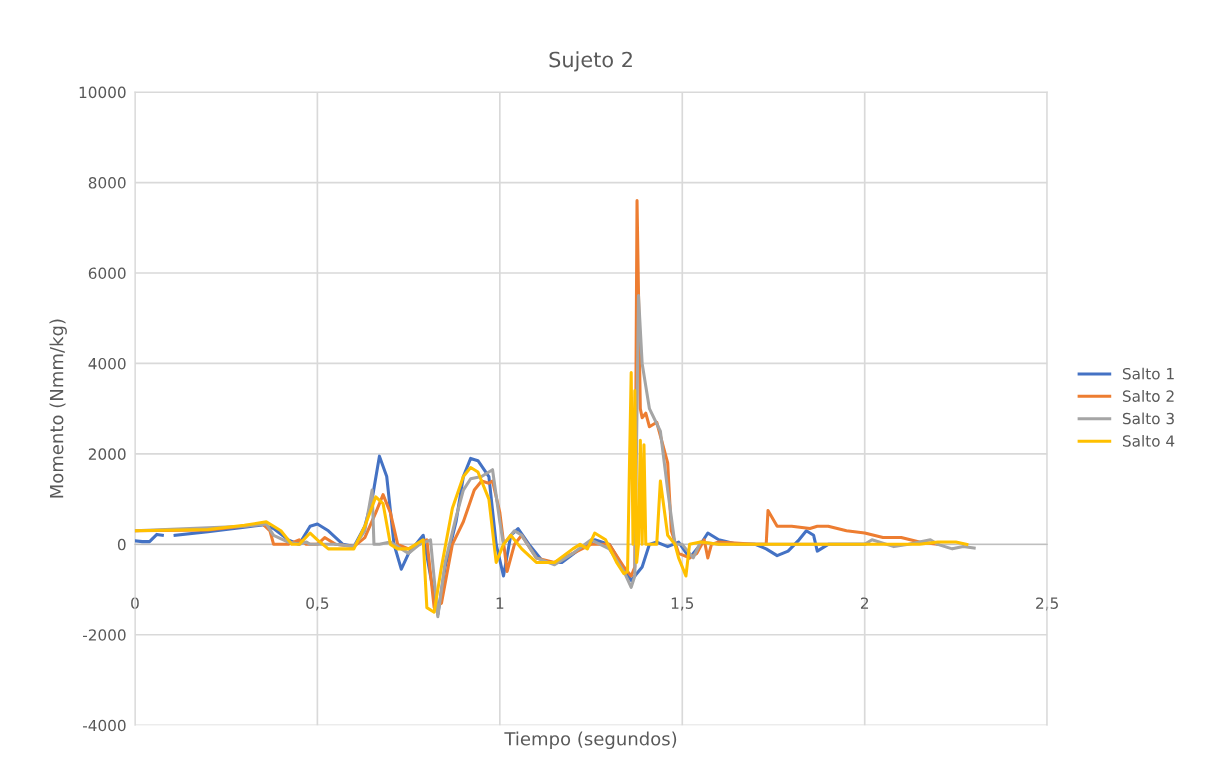  What do you see at coordinates (590, 740) in the screenshot?
I see `x-axis-title: Tiempo (segundos)` at bounding box center [590, 740].